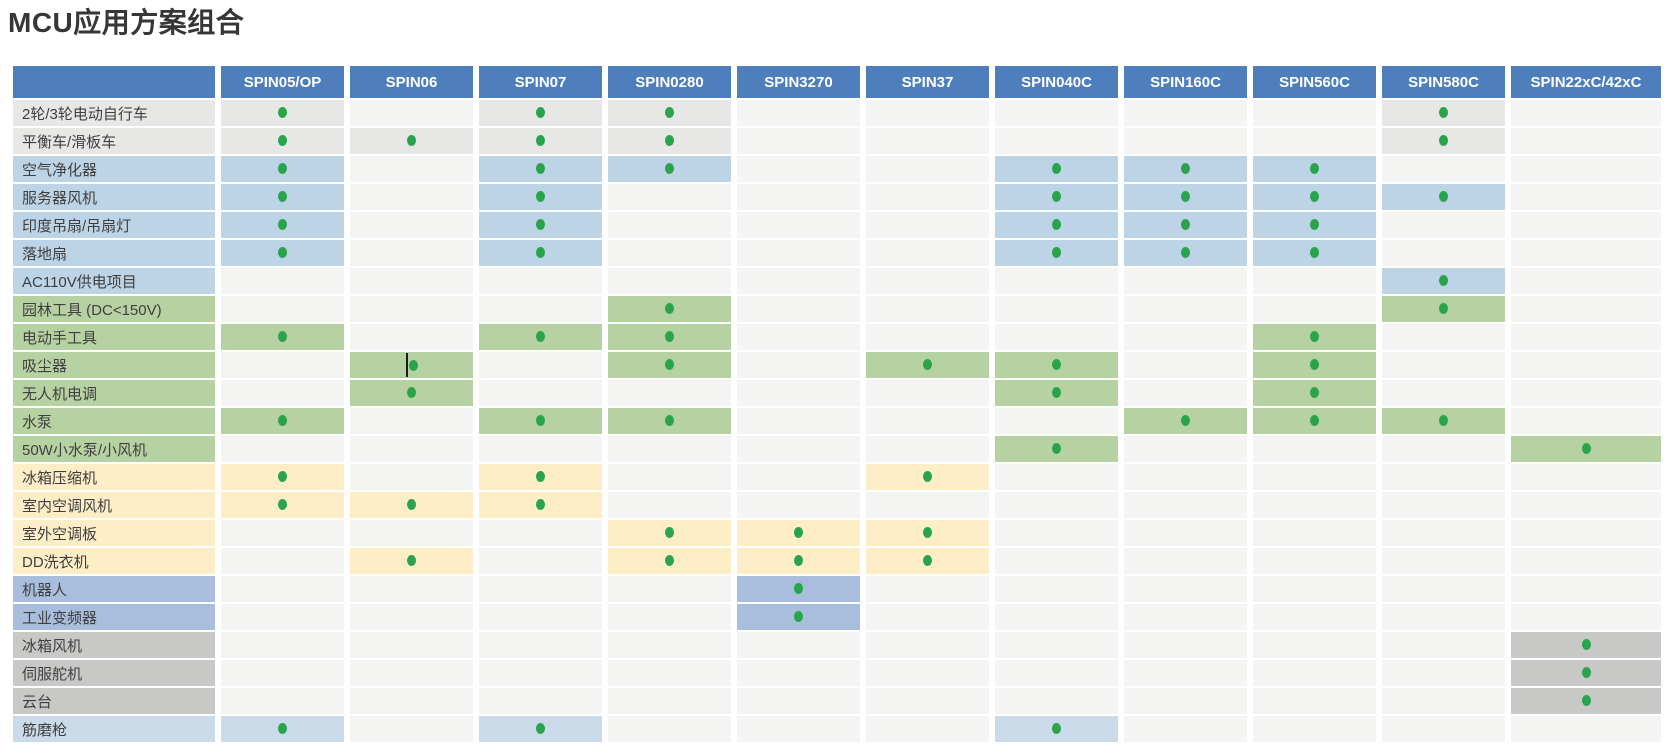 The width and height of the screenshot is (1674, 754). Describe the element at coordinates (540, 82) in the screenshot. I see `col-header: SPIN07` at that location.